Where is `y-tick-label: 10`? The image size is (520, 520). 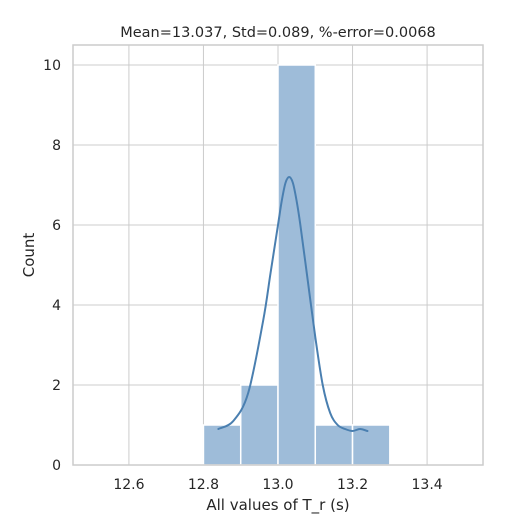 y-tick-label: 10 is located at coordinates (52, 66).